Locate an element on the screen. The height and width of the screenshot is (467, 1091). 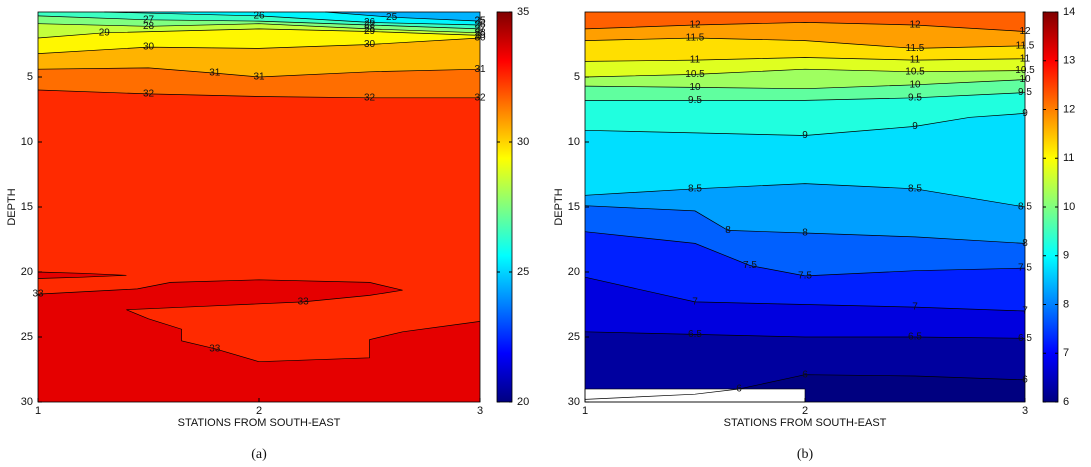
colorbar-tick-label: 13 is located at coordinates (1069, 61).